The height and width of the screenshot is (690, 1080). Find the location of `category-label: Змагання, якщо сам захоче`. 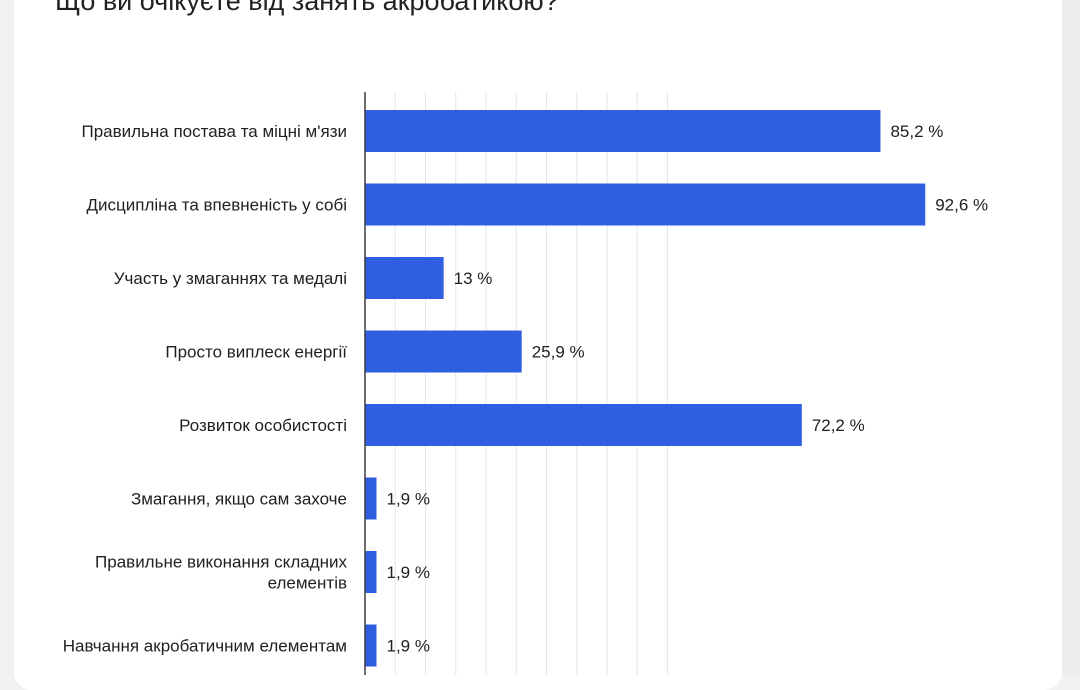

category-label: Змагання, якщо сам захоче is located at coordinates (239, 499).